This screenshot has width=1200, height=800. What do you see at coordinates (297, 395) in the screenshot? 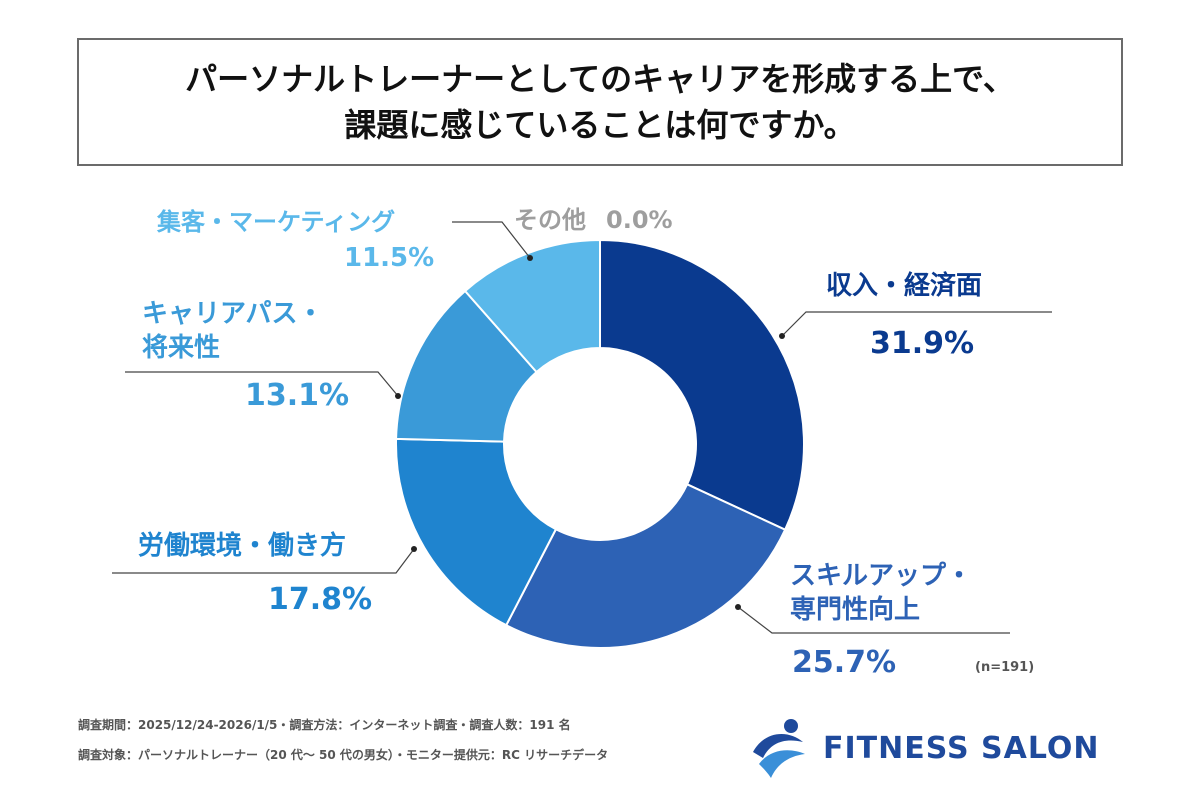
I see `label-career-value: 13.1%` at bounding box center [297, 395].